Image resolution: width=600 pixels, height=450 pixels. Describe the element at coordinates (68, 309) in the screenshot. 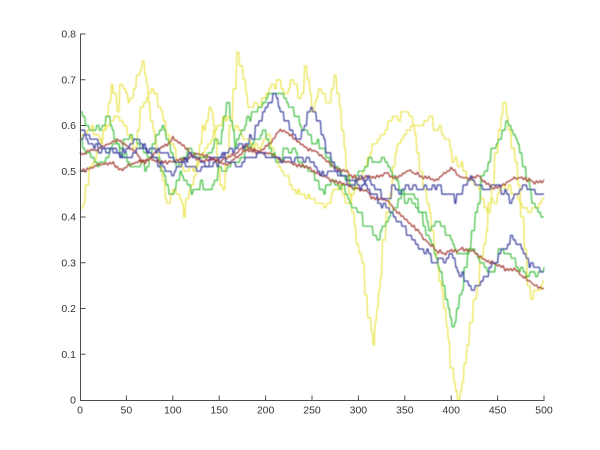

I see `svg-text: 0.2` at that location.